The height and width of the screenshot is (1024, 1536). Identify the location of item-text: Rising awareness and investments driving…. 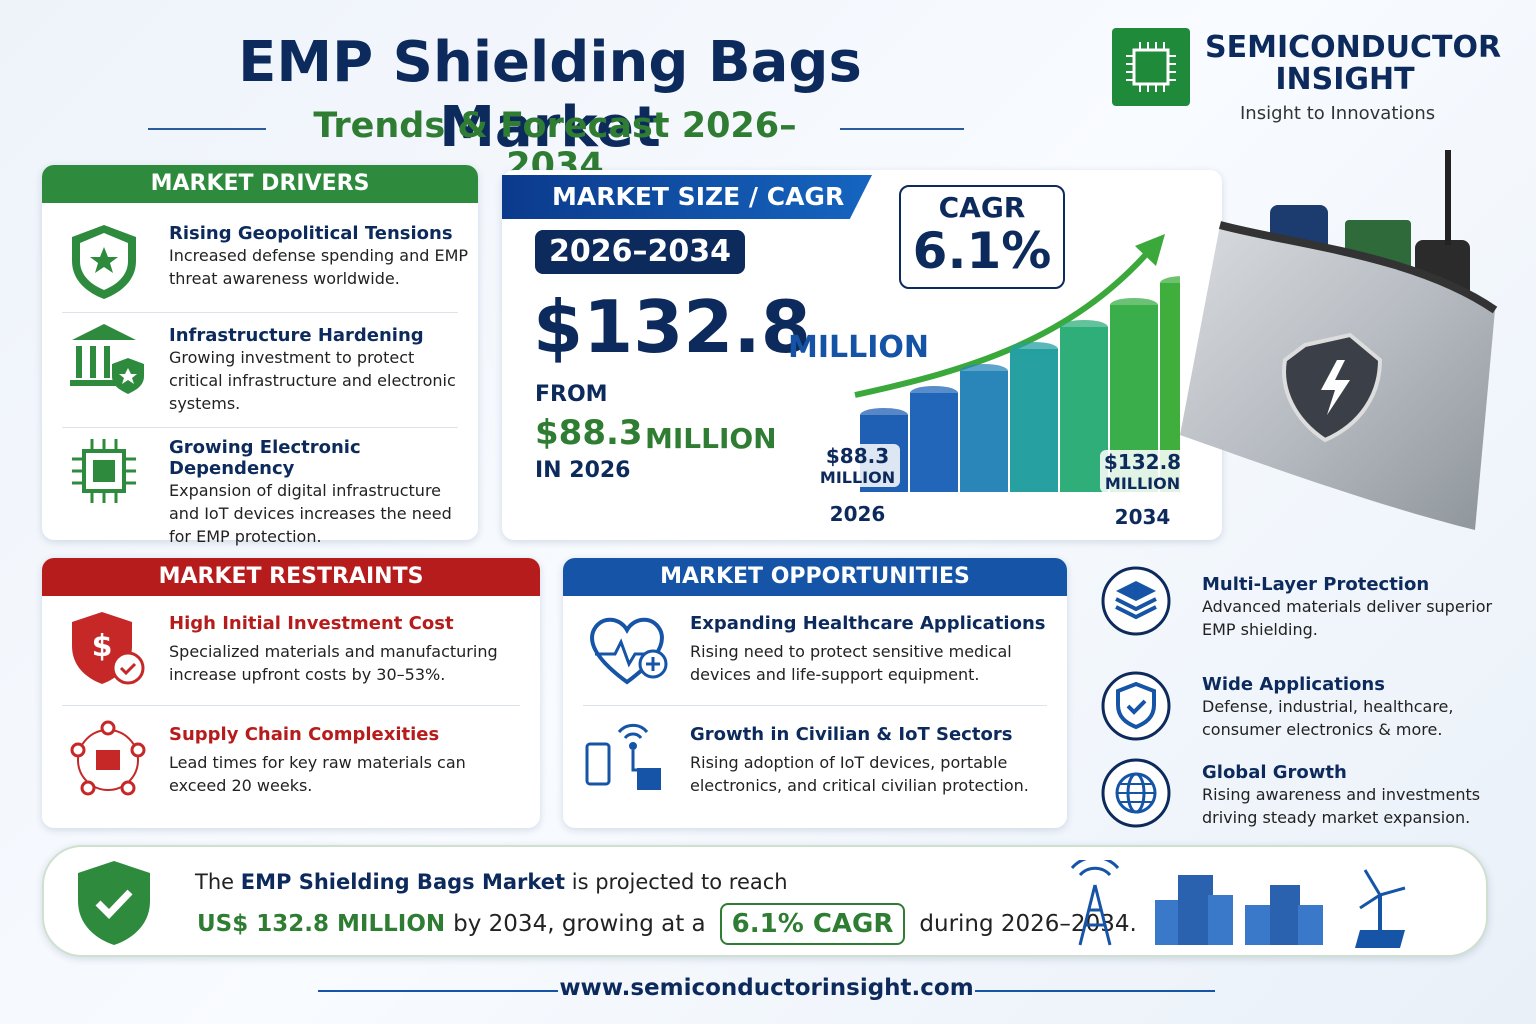
(1341, 806).